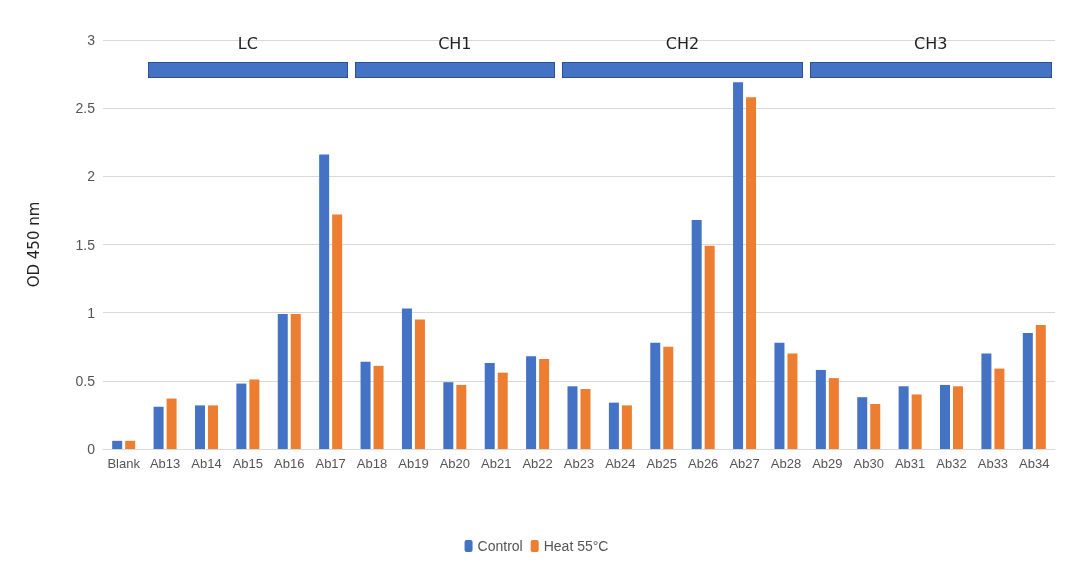  Describe the element at coordinates (868, 463) in the screenshot. I see `x-tick-label: Ab30` at that location.